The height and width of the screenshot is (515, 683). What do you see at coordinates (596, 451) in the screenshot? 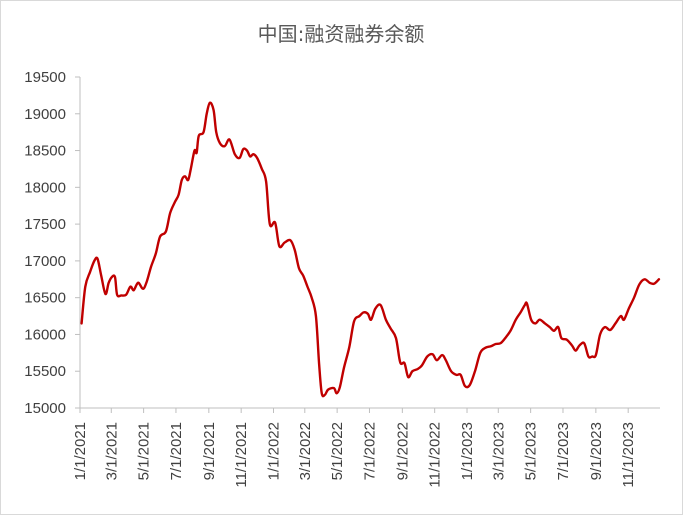
I see `x-tick-label: 9/1/2023` at bounding box center [596, 451].